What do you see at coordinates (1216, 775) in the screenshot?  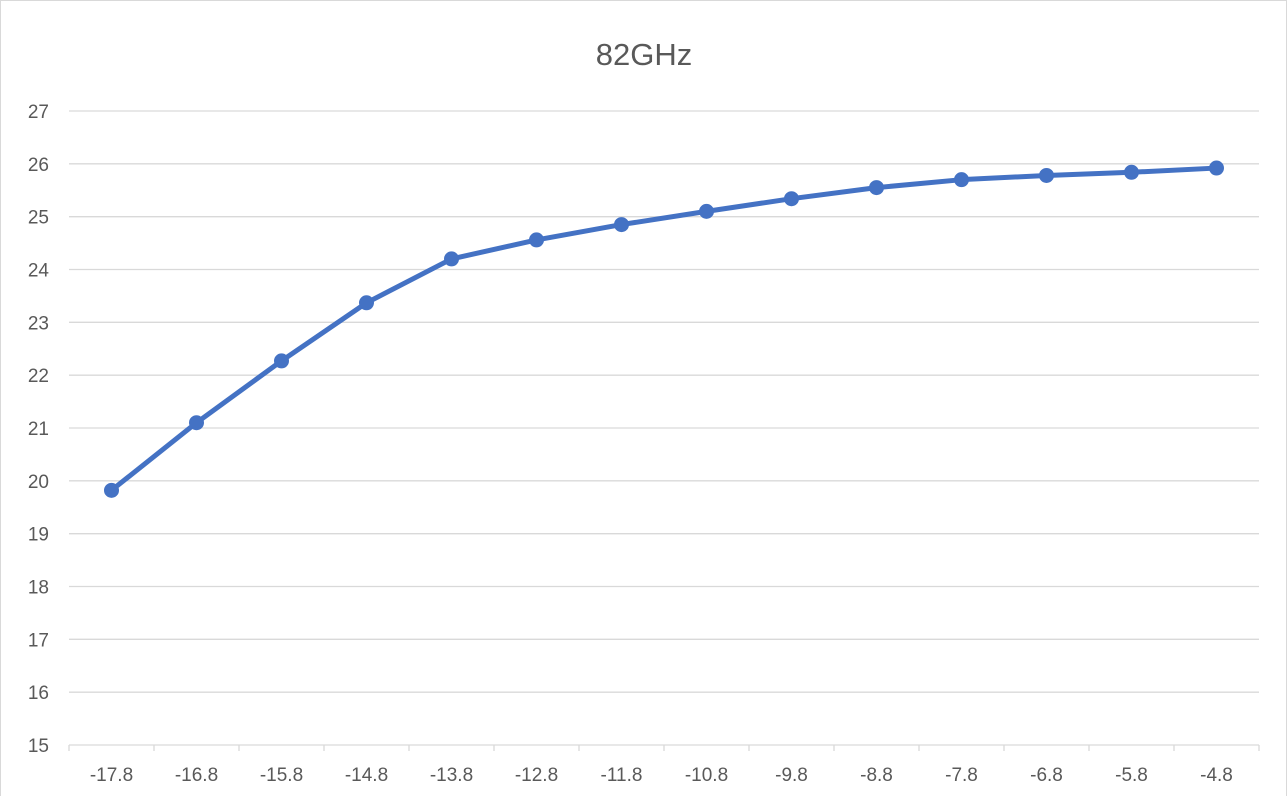 I see `x-tick-label: -4.8` at bounding box center [1216, 775].